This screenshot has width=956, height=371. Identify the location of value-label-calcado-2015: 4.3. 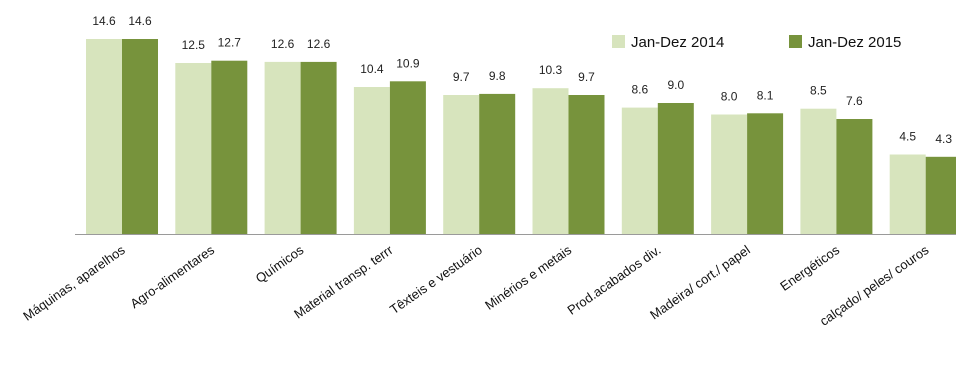
(943, 139).